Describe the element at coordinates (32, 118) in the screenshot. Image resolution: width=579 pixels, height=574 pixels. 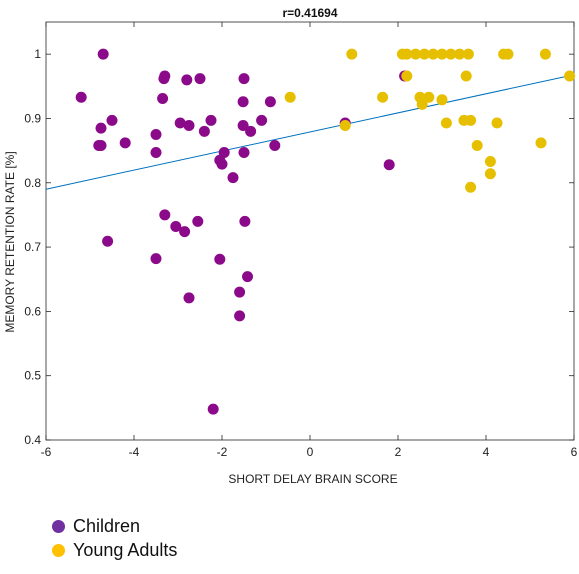
I see `y-tick-label: 0.9` at that location.